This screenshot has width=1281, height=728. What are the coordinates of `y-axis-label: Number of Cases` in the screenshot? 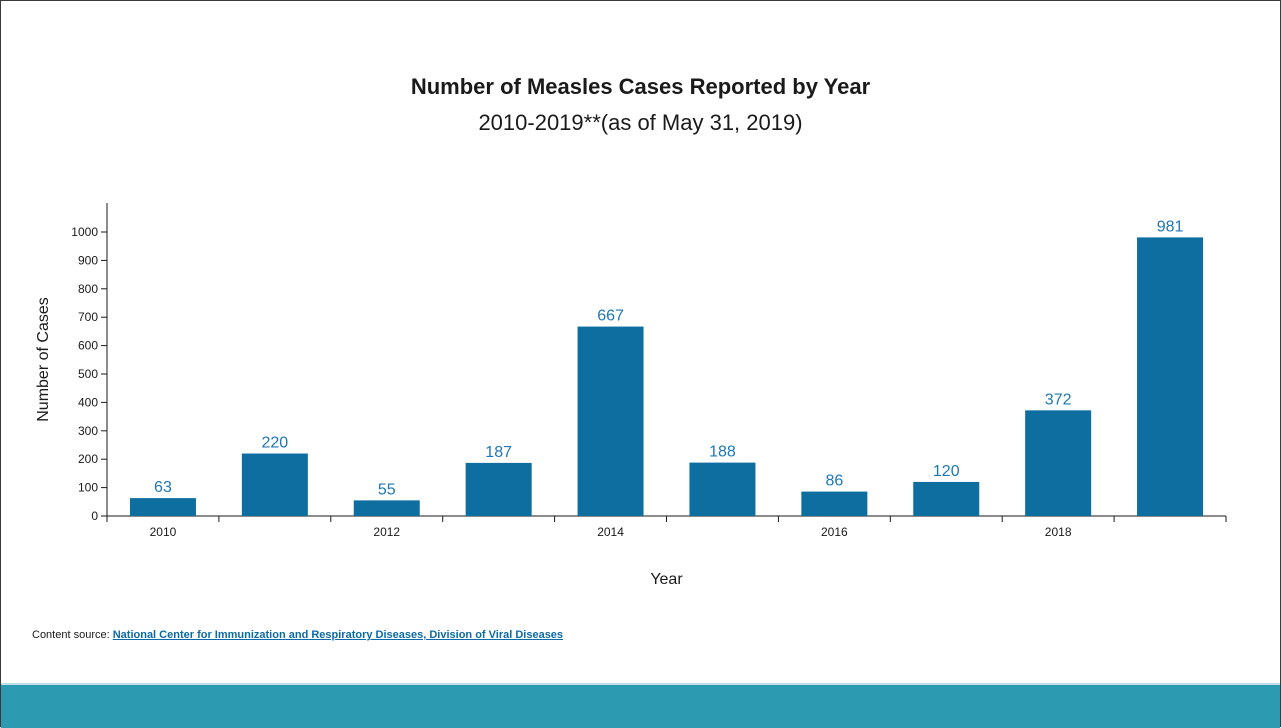 It's located at (43, 359).